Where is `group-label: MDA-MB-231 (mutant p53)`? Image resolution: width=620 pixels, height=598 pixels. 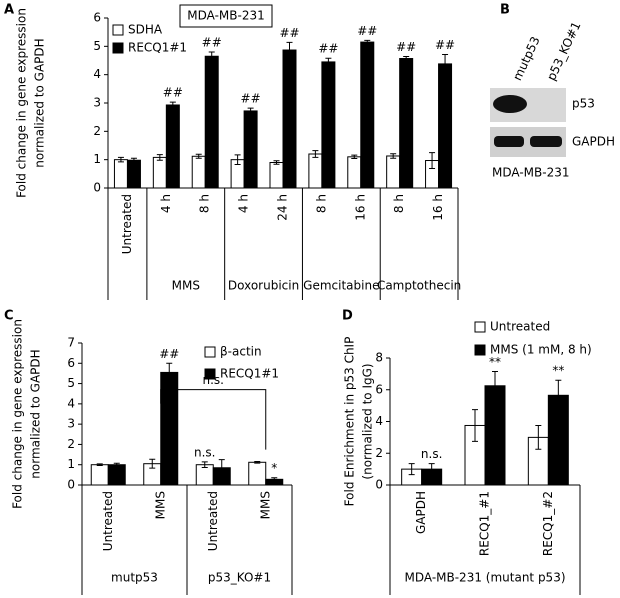
group-label: MDA-MB-231 (mutant p53) is located at coordinates (484, 578).